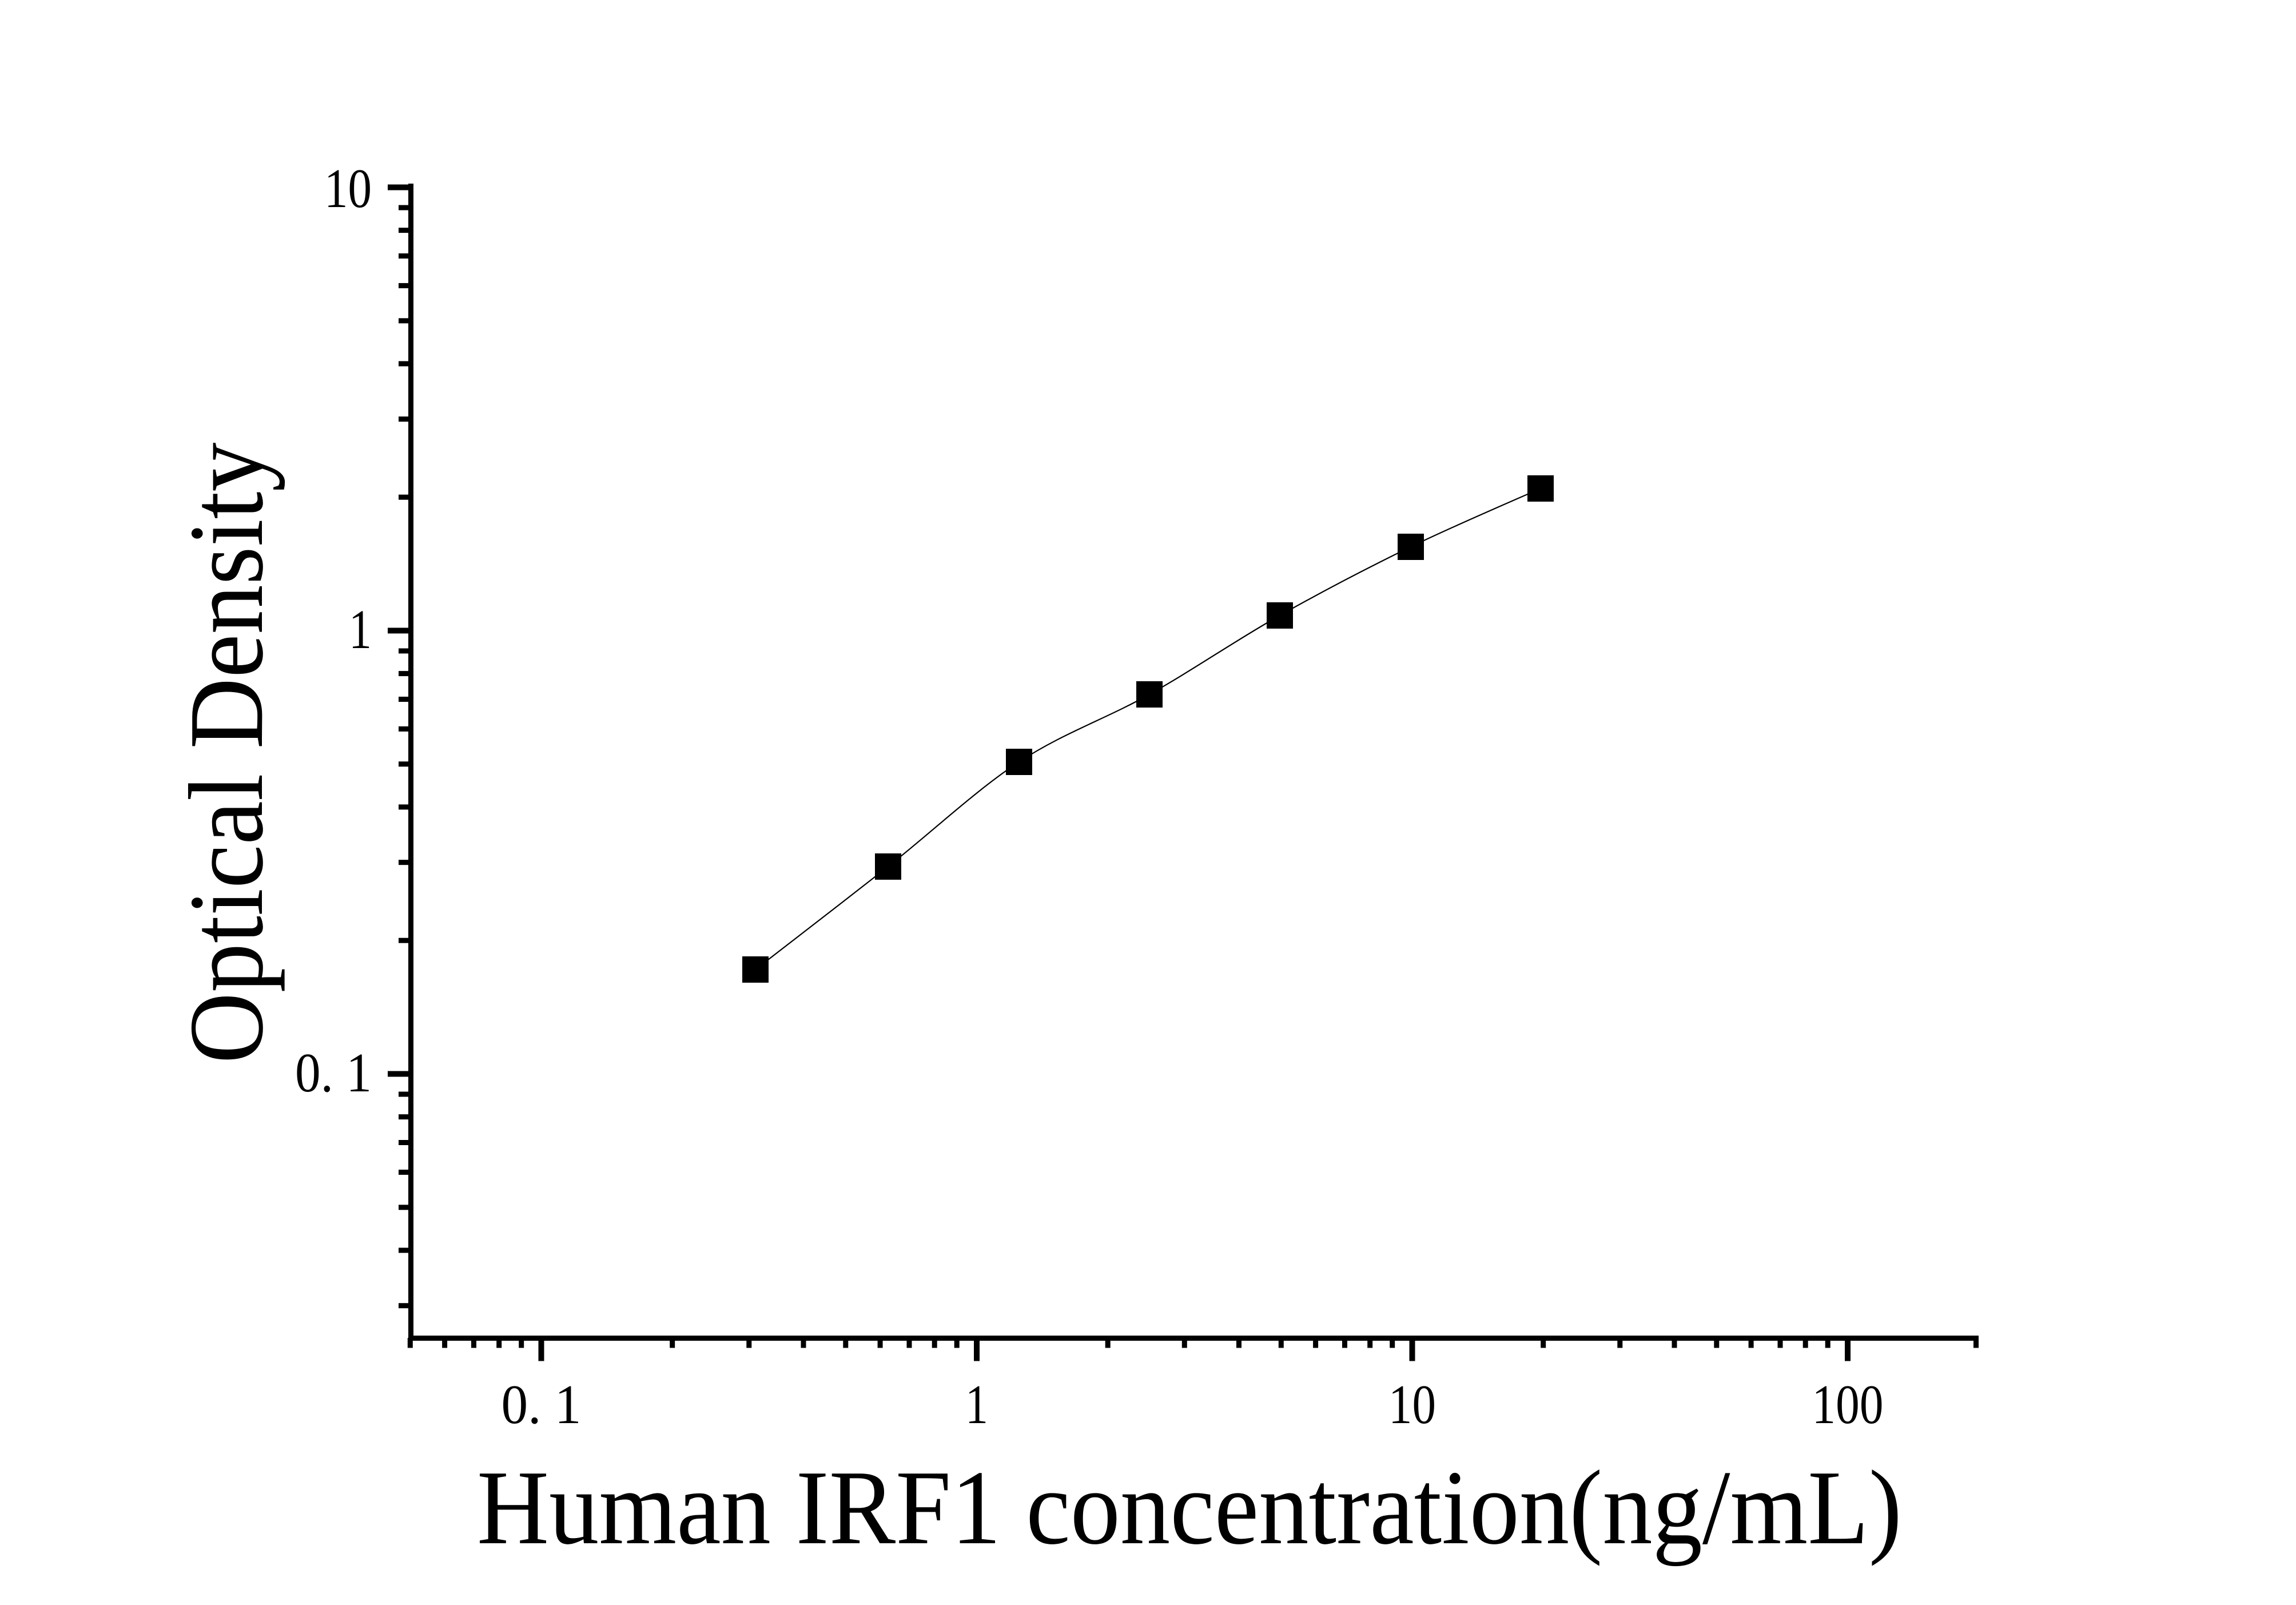 The width and height of the screenshot is (2296, 1605). Describe the element at coordinates (1848, 1405) in the screenshot. I see `svg-text: 100` at that location.